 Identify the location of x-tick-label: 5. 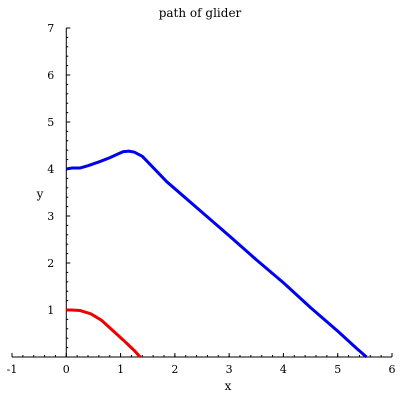
(337, 369).